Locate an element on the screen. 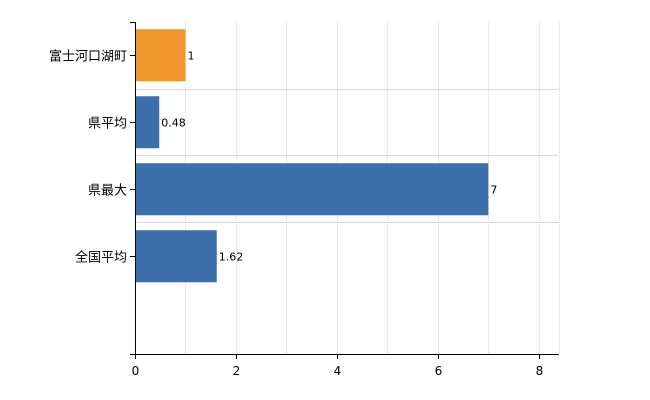 This screenshot has width=650, height=400. y-ticks is located at coordinates (132, 188).